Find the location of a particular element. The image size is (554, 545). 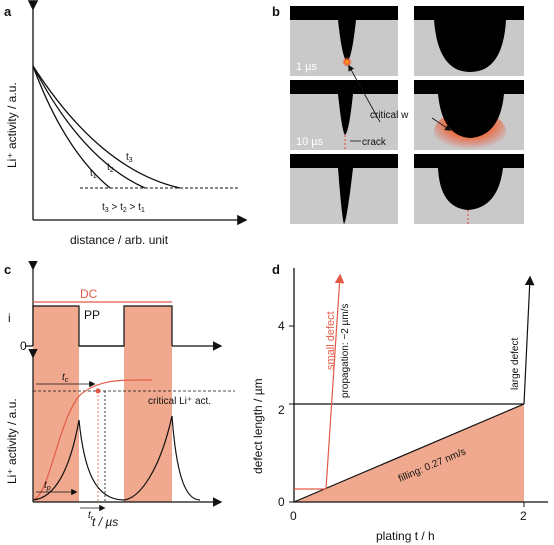

c-zero-label: 0 is located at coordinates (23, 346).